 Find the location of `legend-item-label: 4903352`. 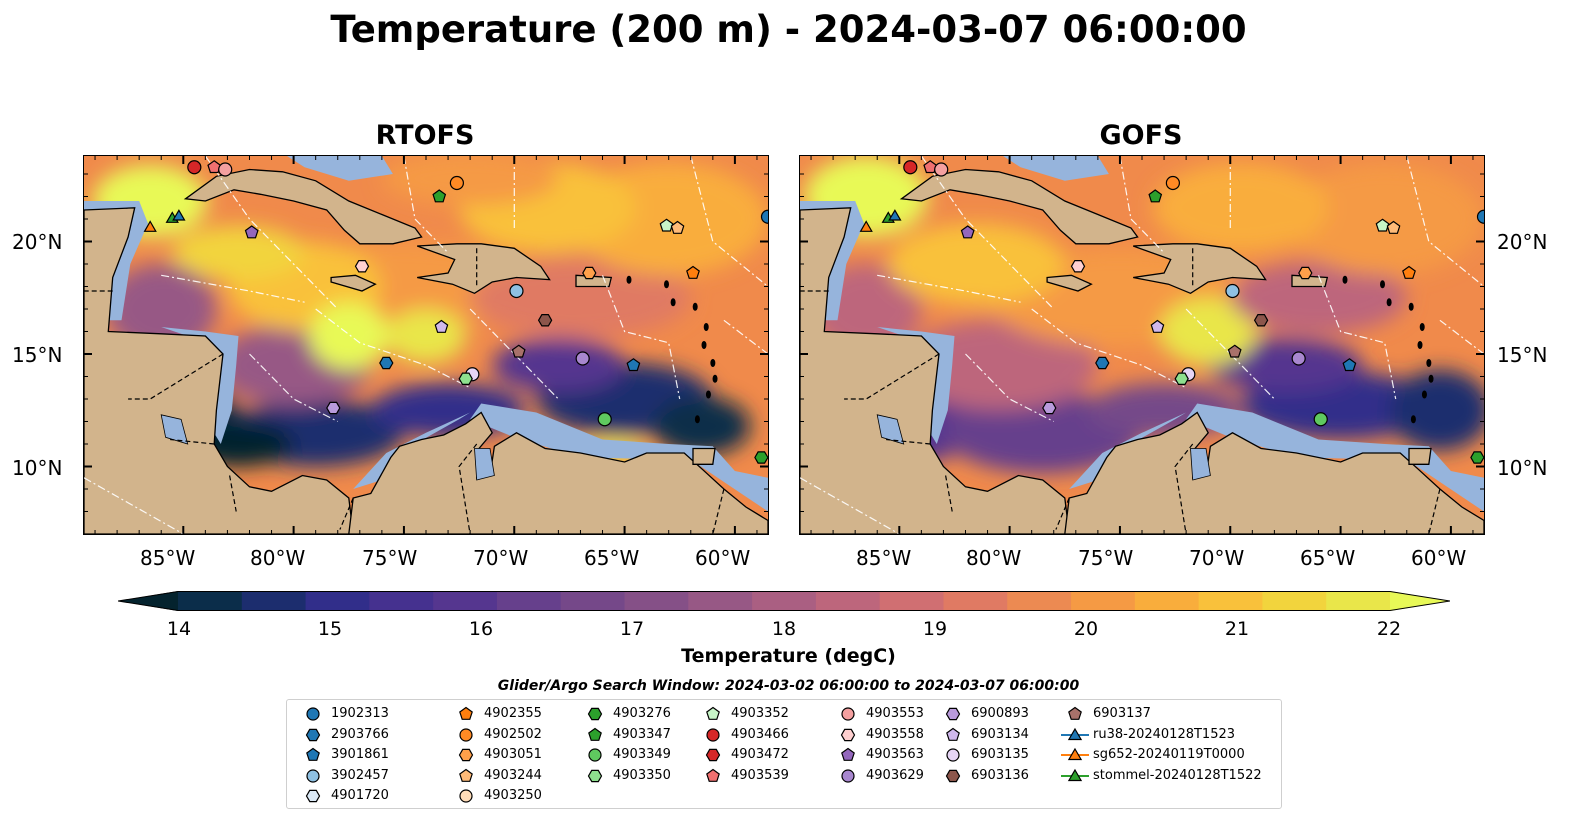

legend-item-label: 4903352 is located at coordinates (760, 713).